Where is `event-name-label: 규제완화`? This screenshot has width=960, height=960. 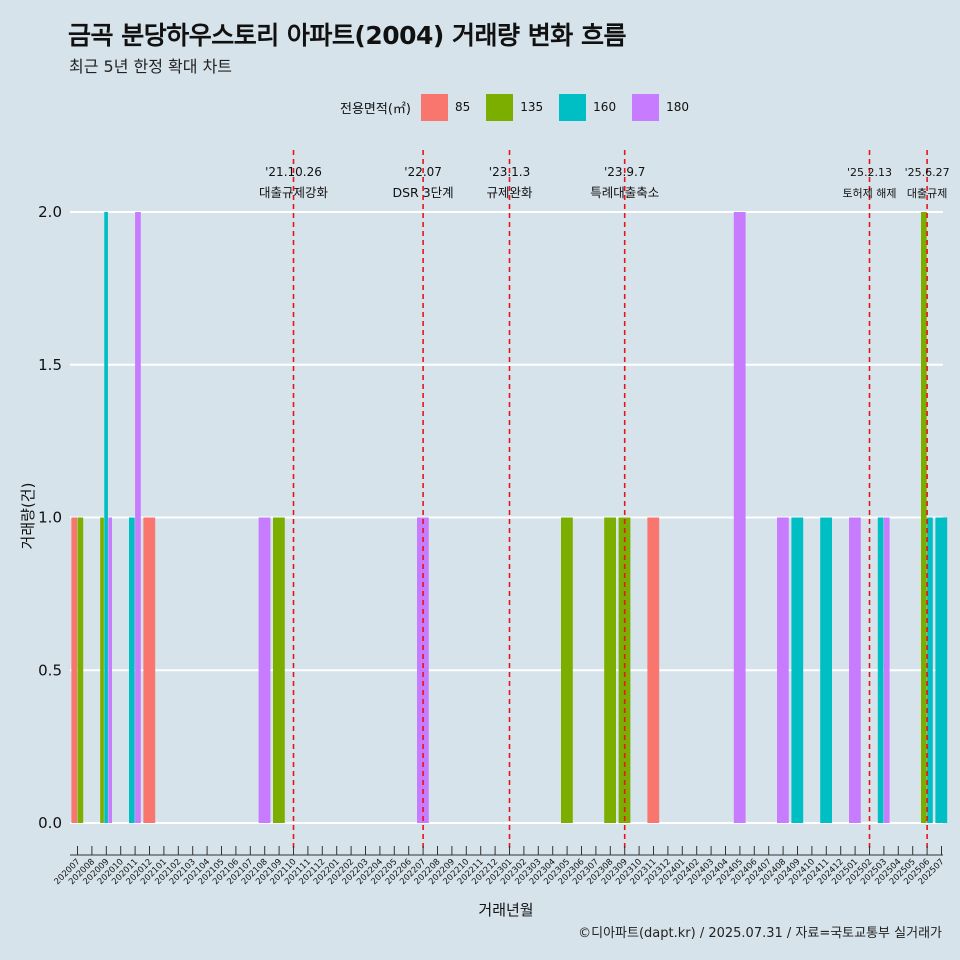 event-name-label: 규제완화 is located at coordinates (509, 192).